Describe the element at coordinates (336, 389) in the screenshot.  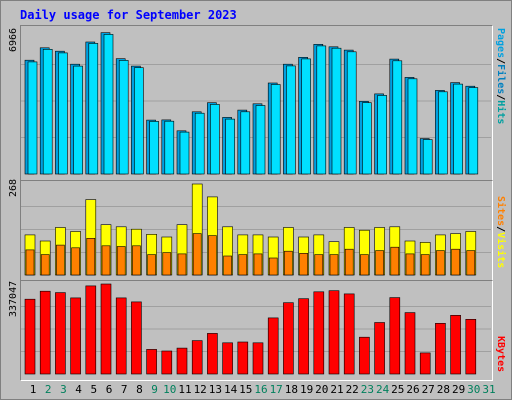
I see `x-tick-label-21: 21` at that location.